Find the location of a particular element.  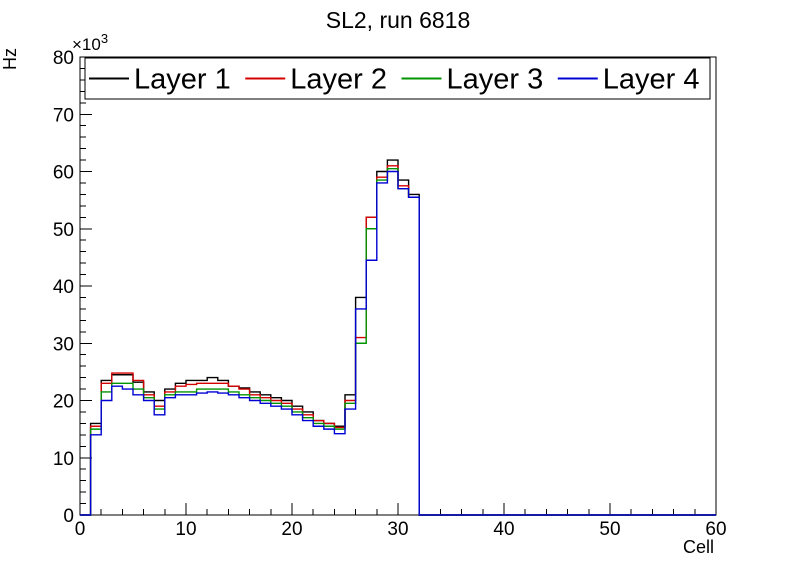

y-tick-label: 60 is located at coordinates (63, 173).